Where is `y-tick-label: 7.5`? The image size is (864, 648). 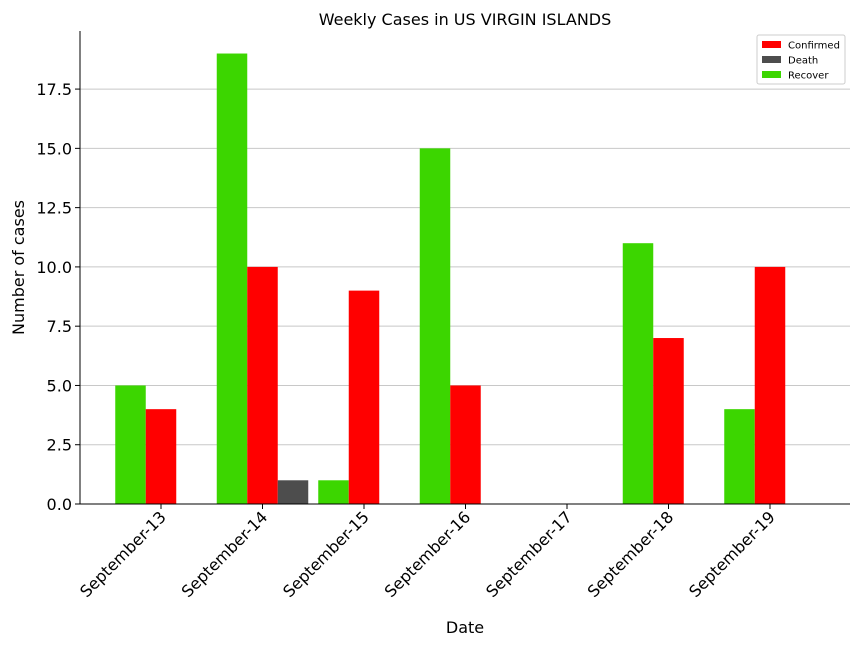
y-tick-label: 7.5 is located at coordinates (59, 326).